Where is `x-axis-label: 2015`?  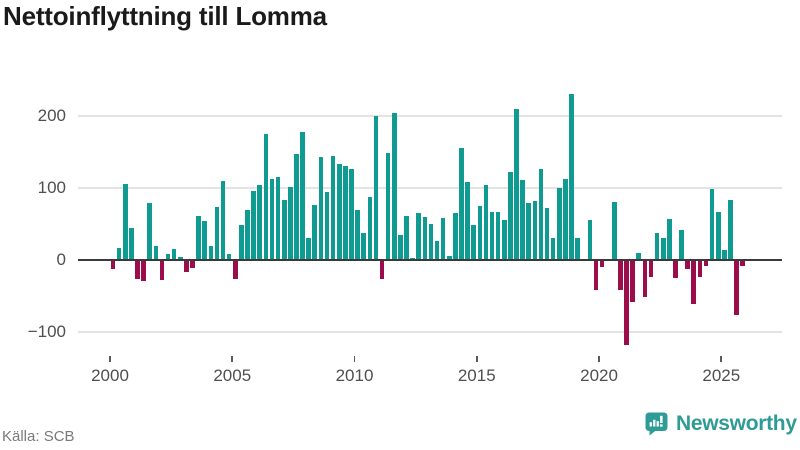
x-axis-label: 2015 is located at coordinates (476, 375).